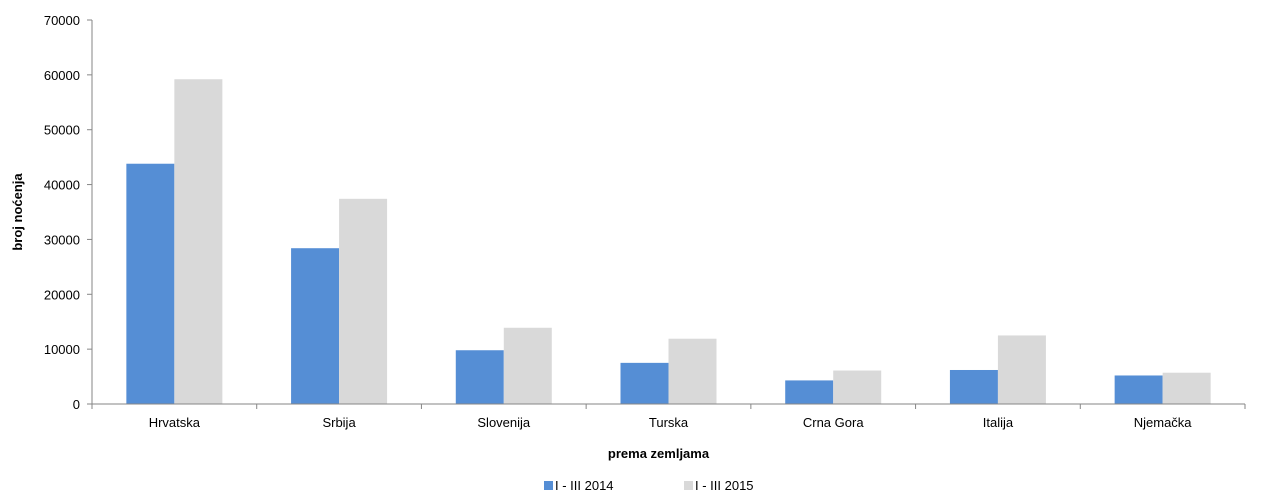 This screenshot has width=1262, height=492. I want to click on x-tick-label: Turska, so click(669, 422).